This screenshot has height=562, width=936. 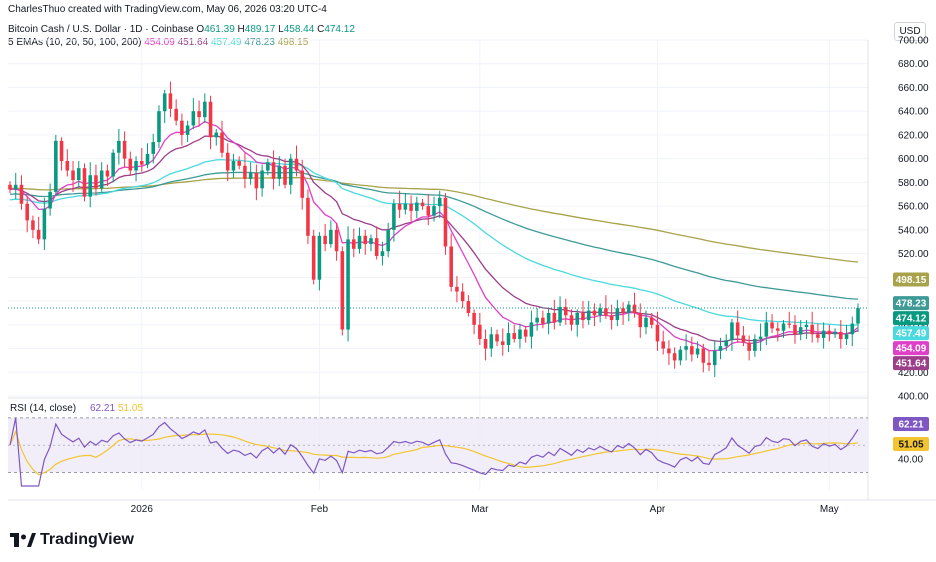 I want to click on price-tag-label: 498.15, so click(x=911, y=280).